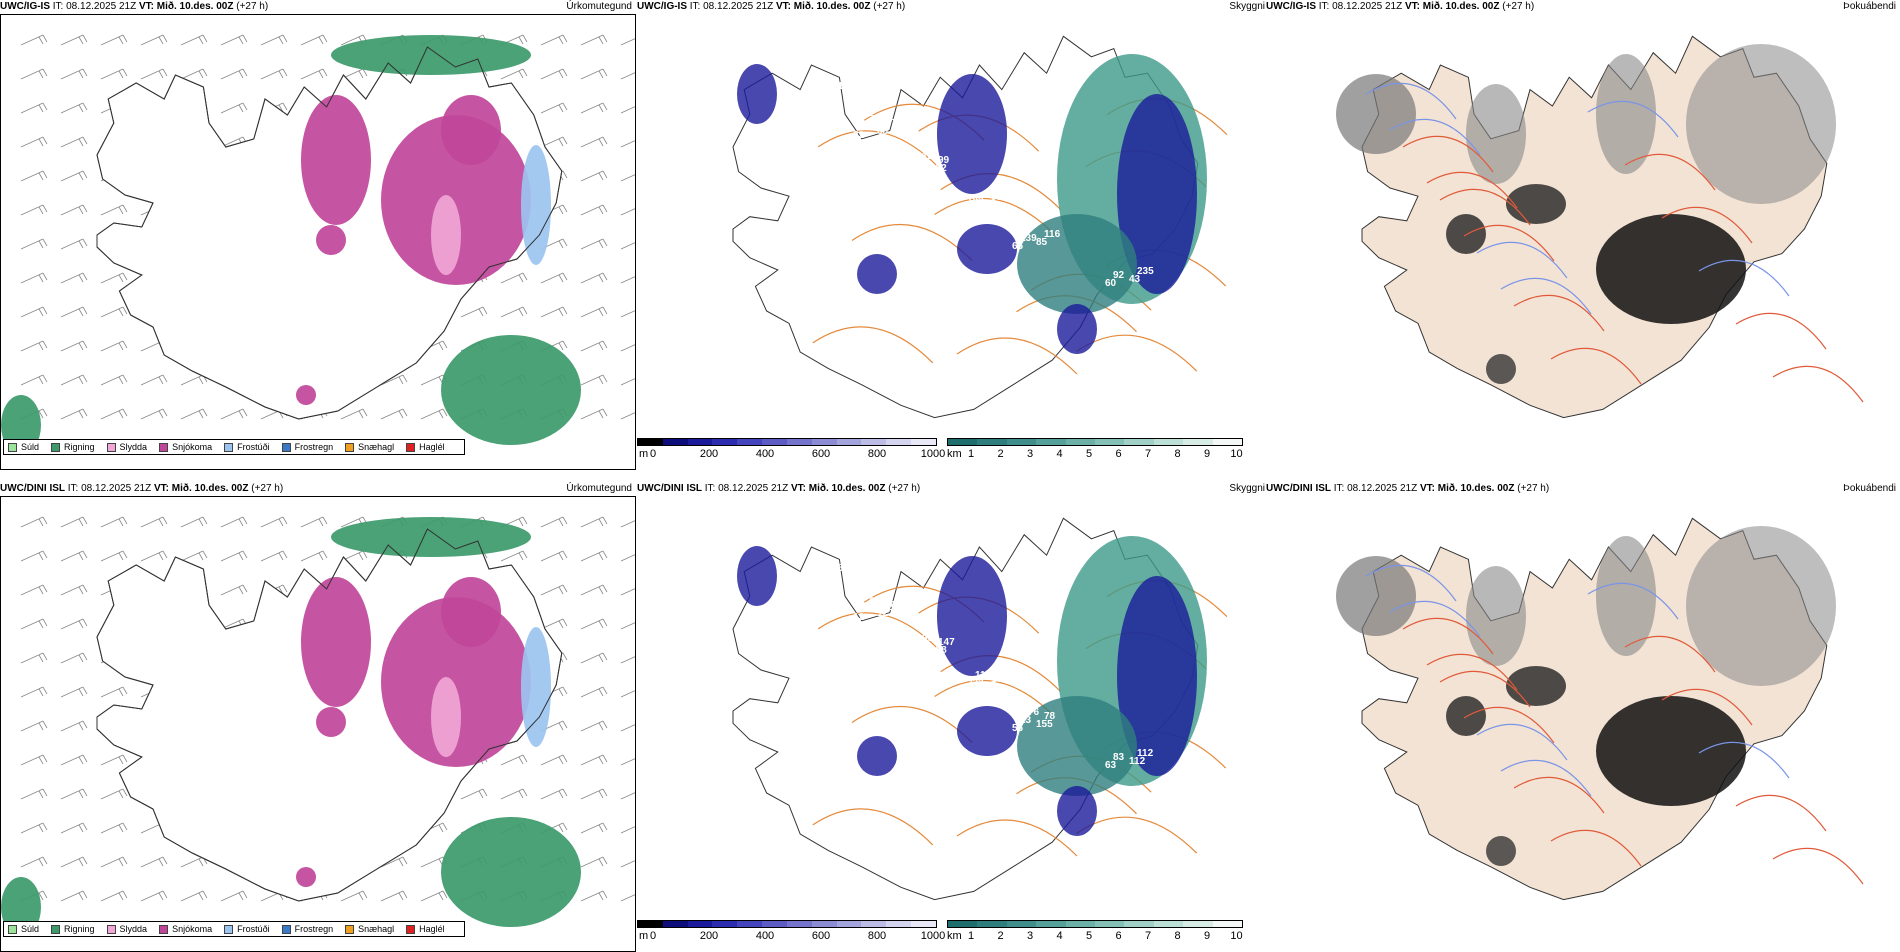 The image size is (1900, 952). Describe the element at coordinates (753, 61) in the screenshot. I see `snow-depth-label: 76` at that location.